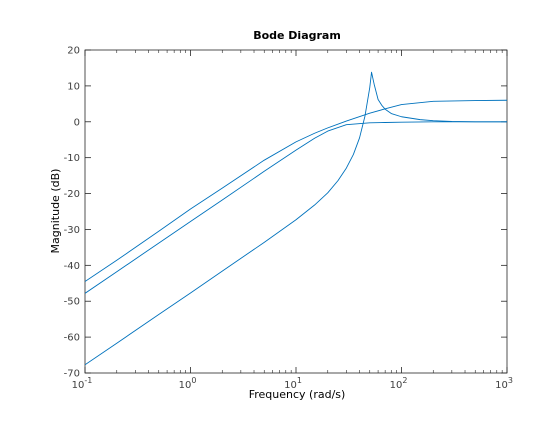 This screenshot has height=425, width=560. Describe the element at coordinates (72, 302) in the screenshot. I see `y-tick-label: -50` at that location.